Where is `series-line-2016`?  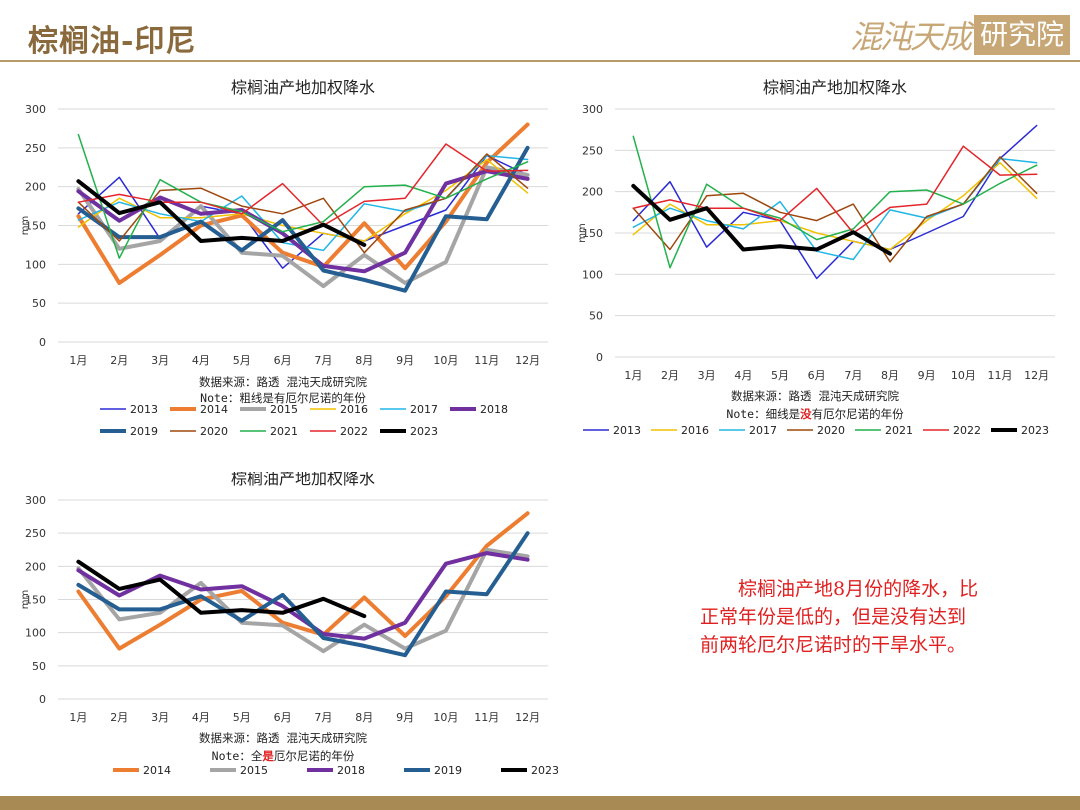
series-line-2016 is located at coordinates (303, 200).